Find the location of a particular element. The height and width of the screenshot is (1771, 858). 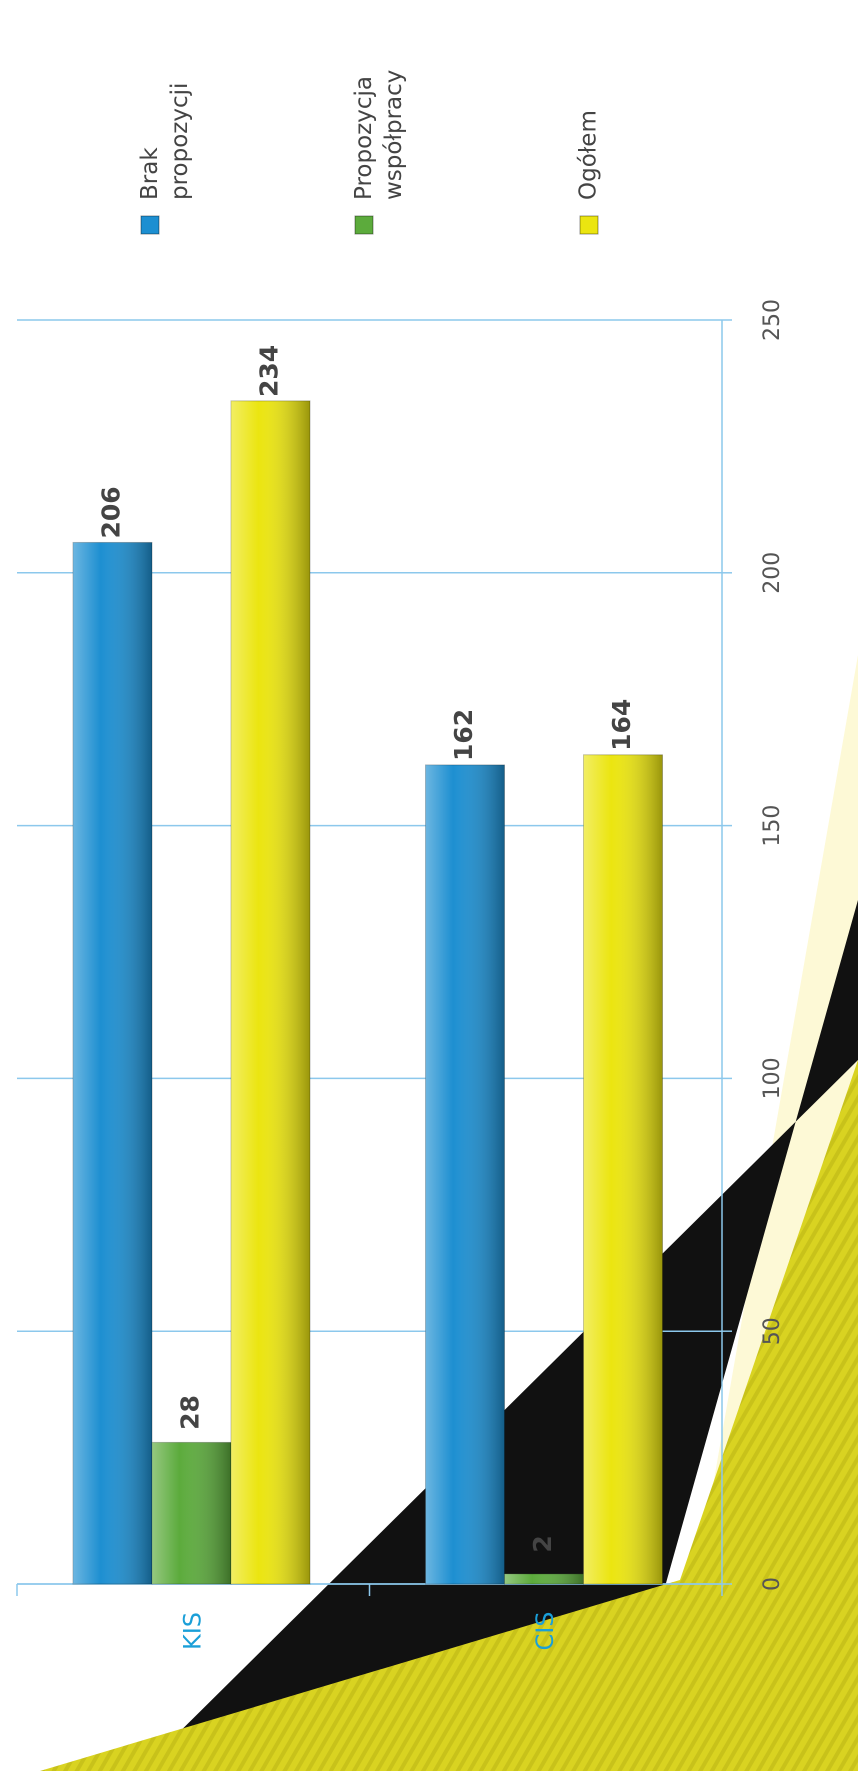

y-tick-label: 50 is located at coordinates (772, 1331).